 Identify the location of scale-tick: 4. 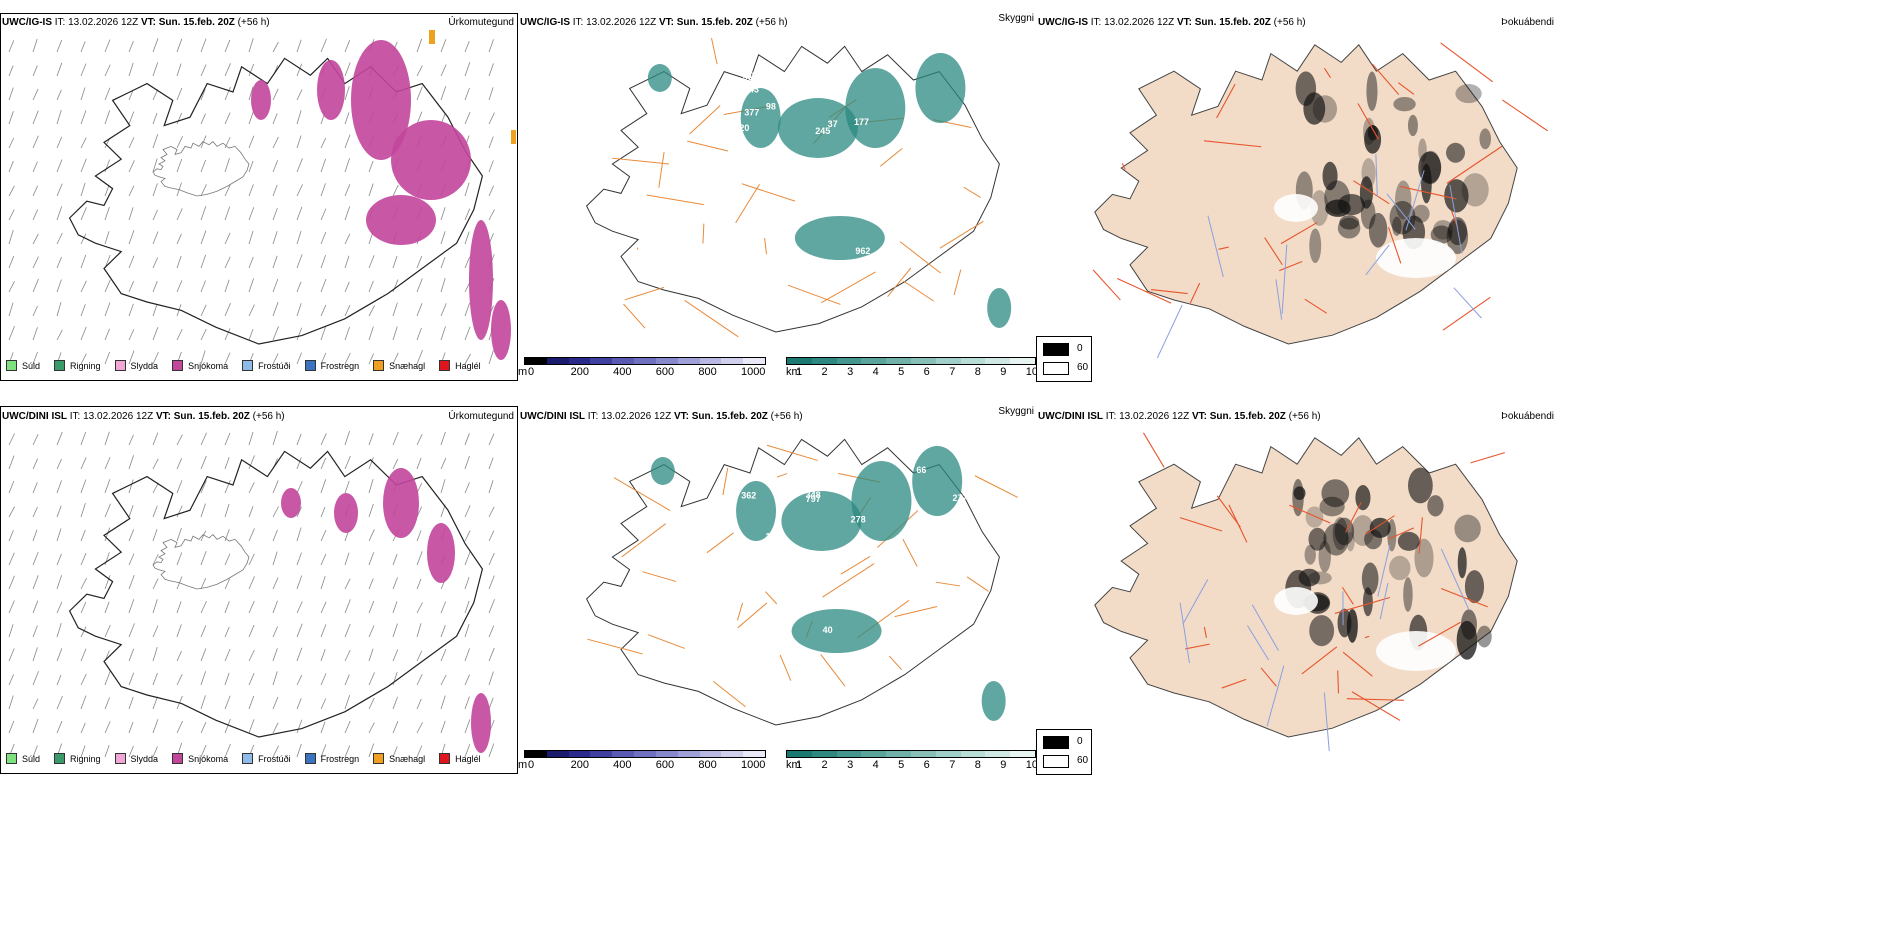
(875, 765).